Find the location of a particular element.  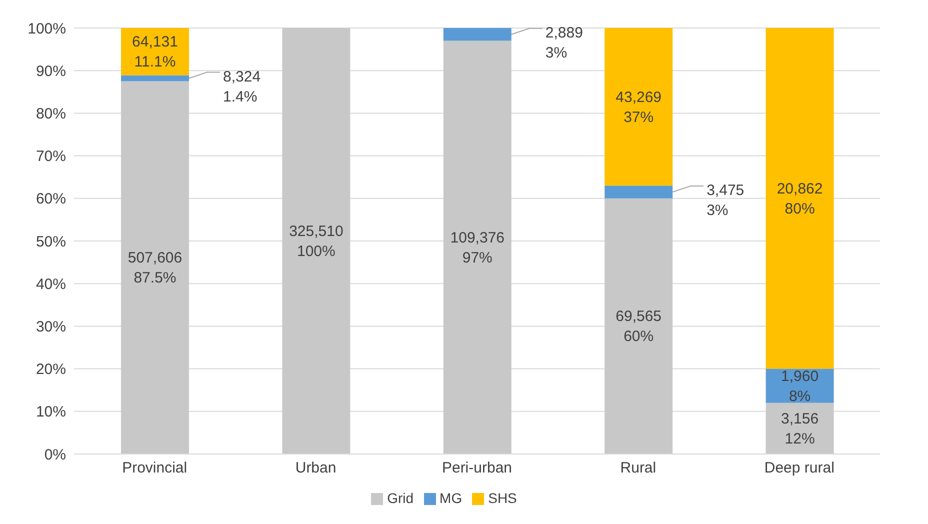

y-tick-label: 90% is located at coordinates (51, 71).